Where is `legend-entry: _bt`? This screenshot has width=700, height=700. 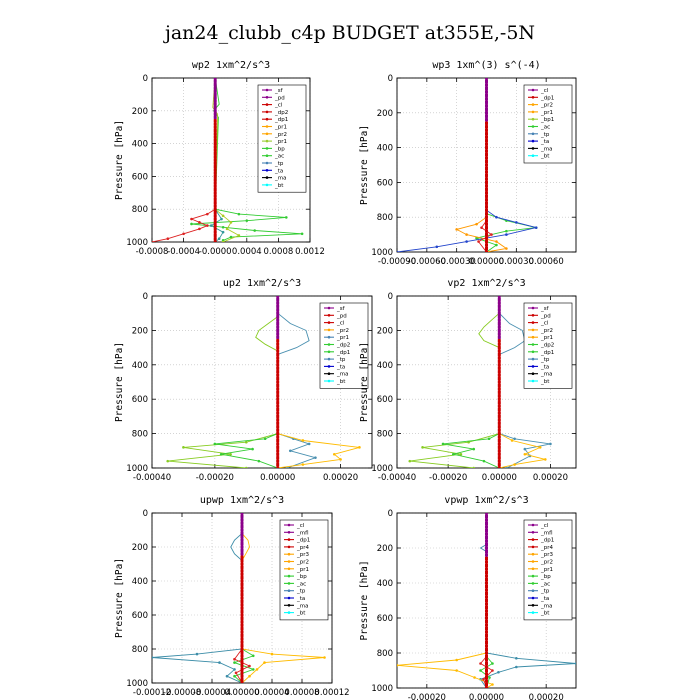 legend-entry: _bt is located at coordinates (545, 157).